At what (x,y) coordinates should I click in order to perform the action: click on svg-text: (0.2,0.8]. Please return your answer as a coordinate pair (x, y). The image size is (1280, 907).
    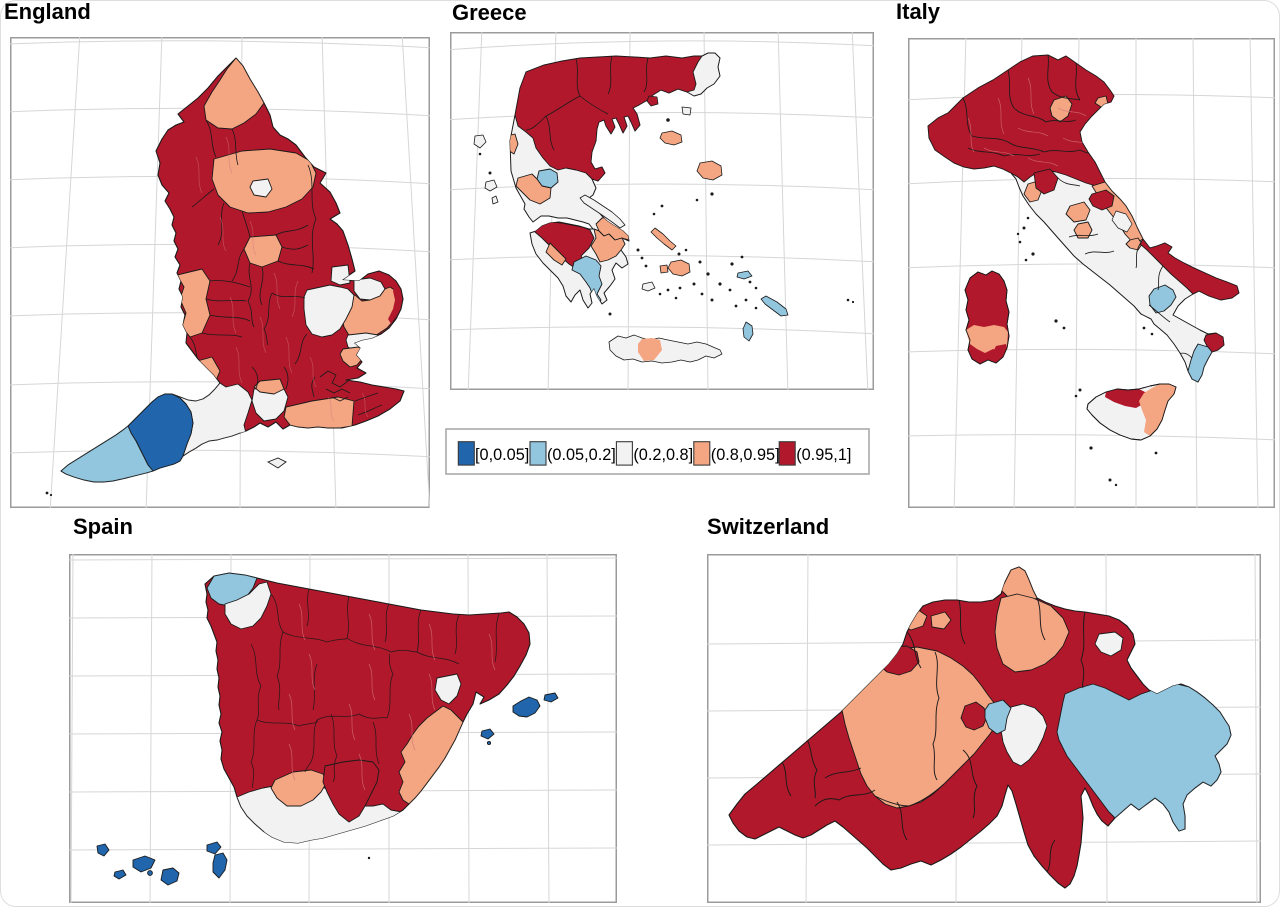
    Looking at the image, I should click on (663, 455).